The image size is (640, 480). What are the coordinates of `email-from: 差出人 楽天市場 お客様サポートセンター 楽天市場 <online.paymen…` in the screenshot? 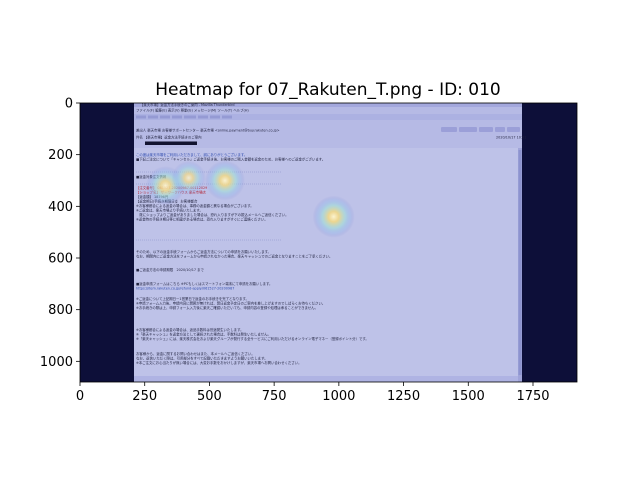 It's located at (208, 130).